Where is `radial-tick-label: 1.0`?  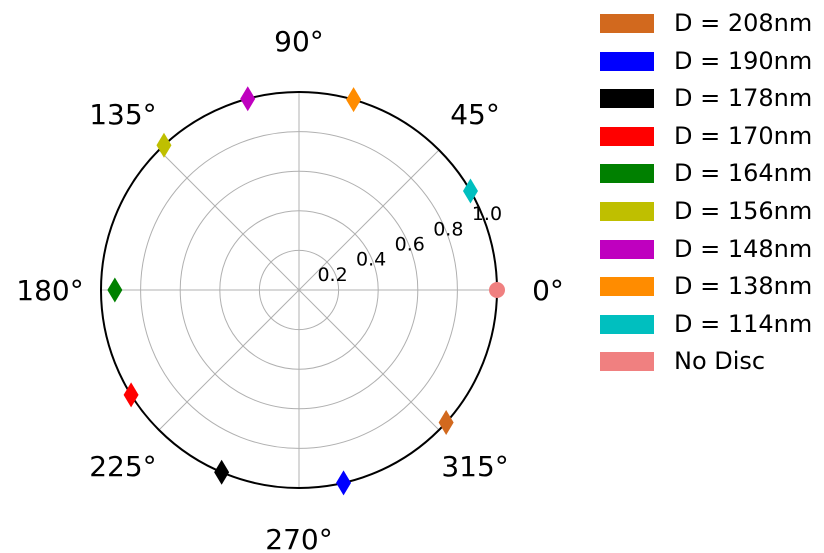 radial-tick-label: 1.0 is located at coordinates (487, 214).